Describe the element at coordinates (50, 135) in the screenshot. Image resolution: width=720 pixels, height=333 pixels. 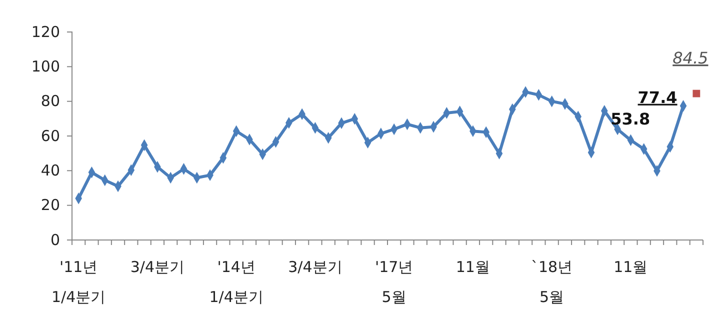
I see `y-tick-label: 60` at that location.